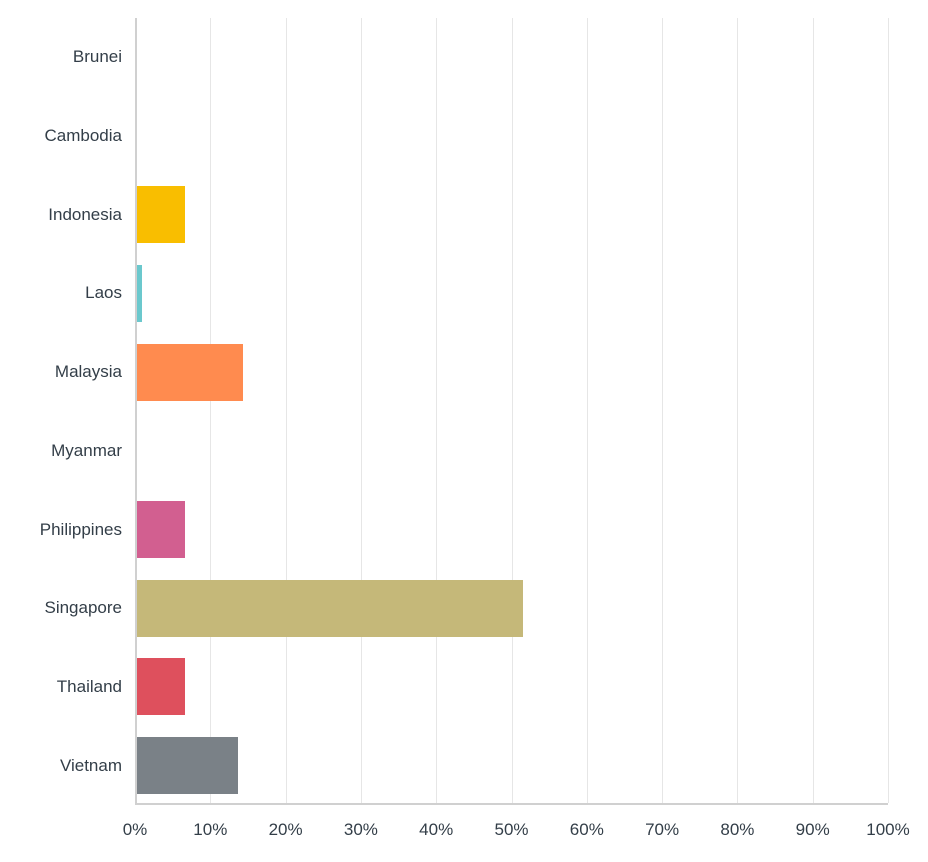 The image size is (928, 862). I want to click on x-tick-label: 100%, so click(888, 829).